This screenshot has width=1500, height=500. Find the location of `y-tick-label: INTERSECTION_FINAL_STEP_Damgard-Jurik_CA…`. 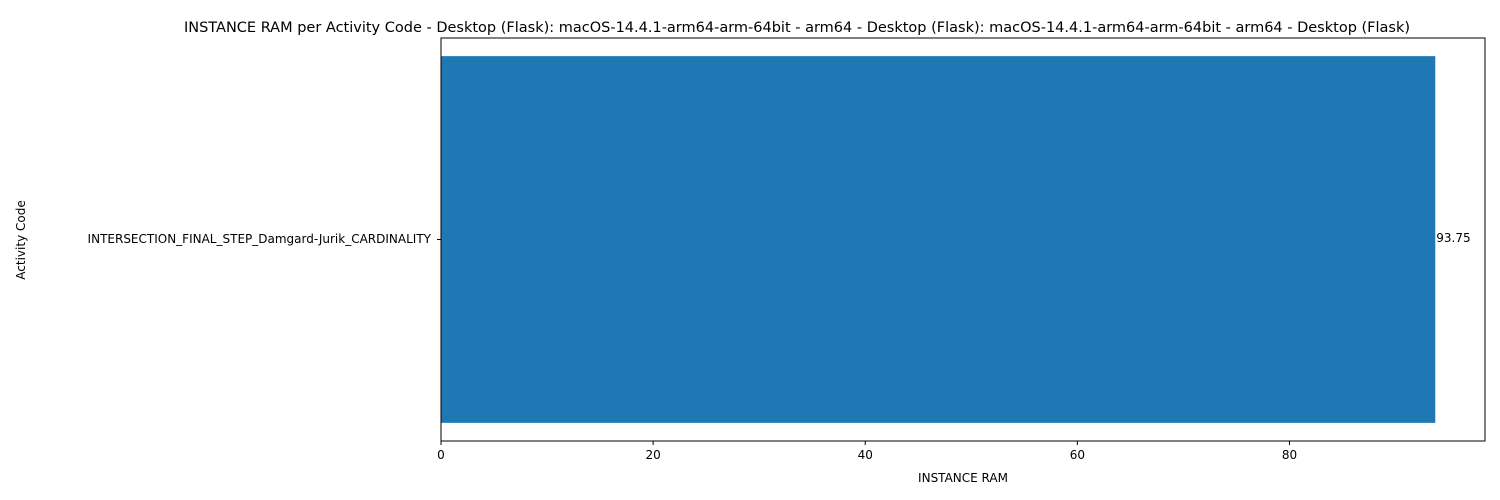

y-tick-label: INTERSECTION_FINAL_STEP_Damgard-Jurik_CA… is located at coordinates (260, 239).